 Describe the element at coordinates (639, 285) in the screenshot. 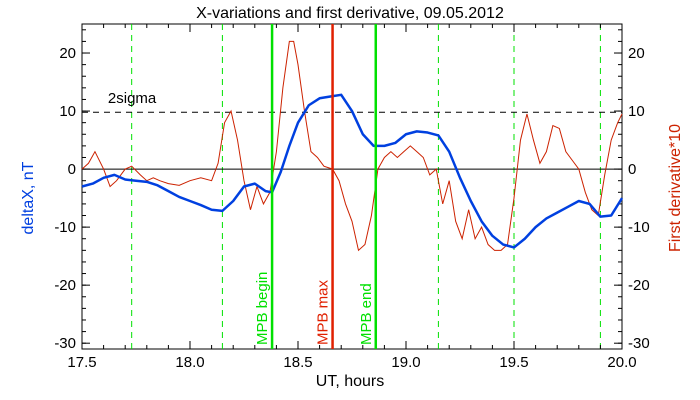

I see `y-tick-label-right: -20` at that location.